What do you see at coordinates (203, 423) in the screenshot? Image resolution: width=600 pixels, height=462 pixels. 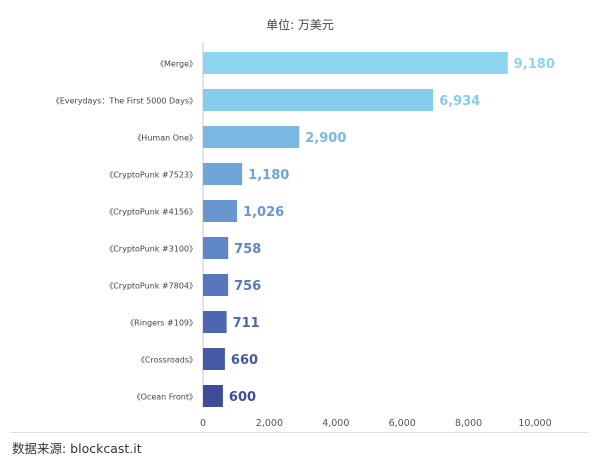 I see `x-tick-label: 0` at bounding box center [203, 423].